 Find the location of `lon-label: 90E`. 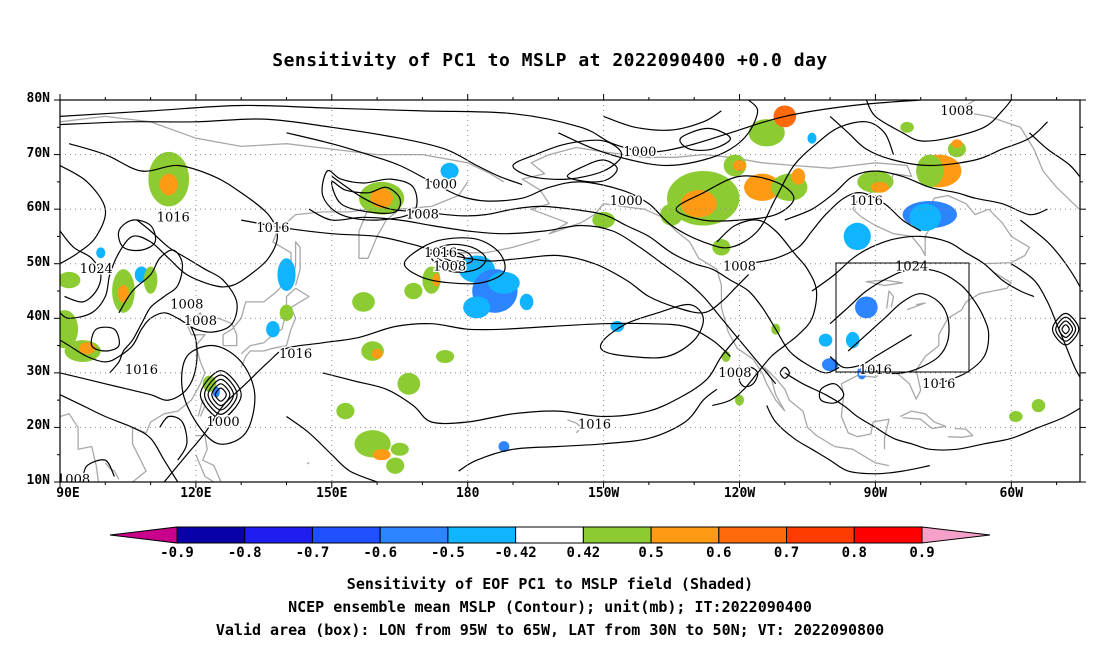

lon-label: 90E is located at coordinates (68, 493).